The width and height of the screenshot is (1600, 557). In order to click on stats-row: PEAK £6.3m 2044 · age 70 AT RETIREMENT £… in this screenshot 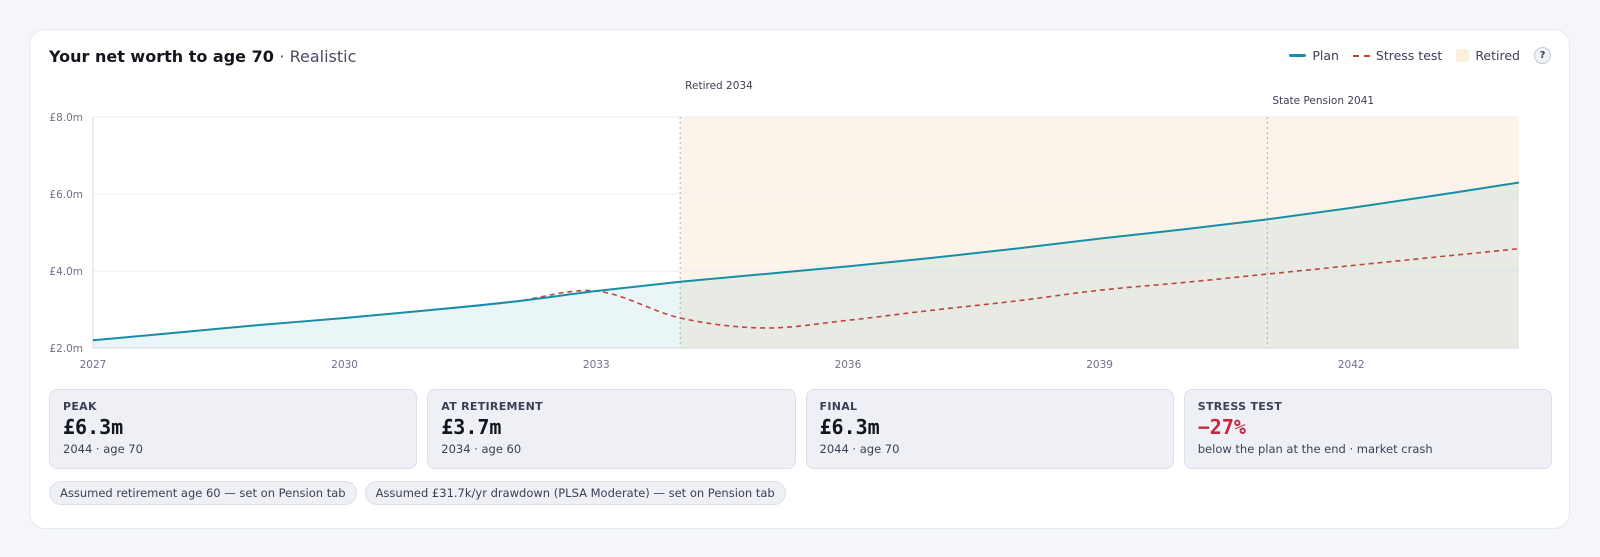, I will do `click(800, 429)`.